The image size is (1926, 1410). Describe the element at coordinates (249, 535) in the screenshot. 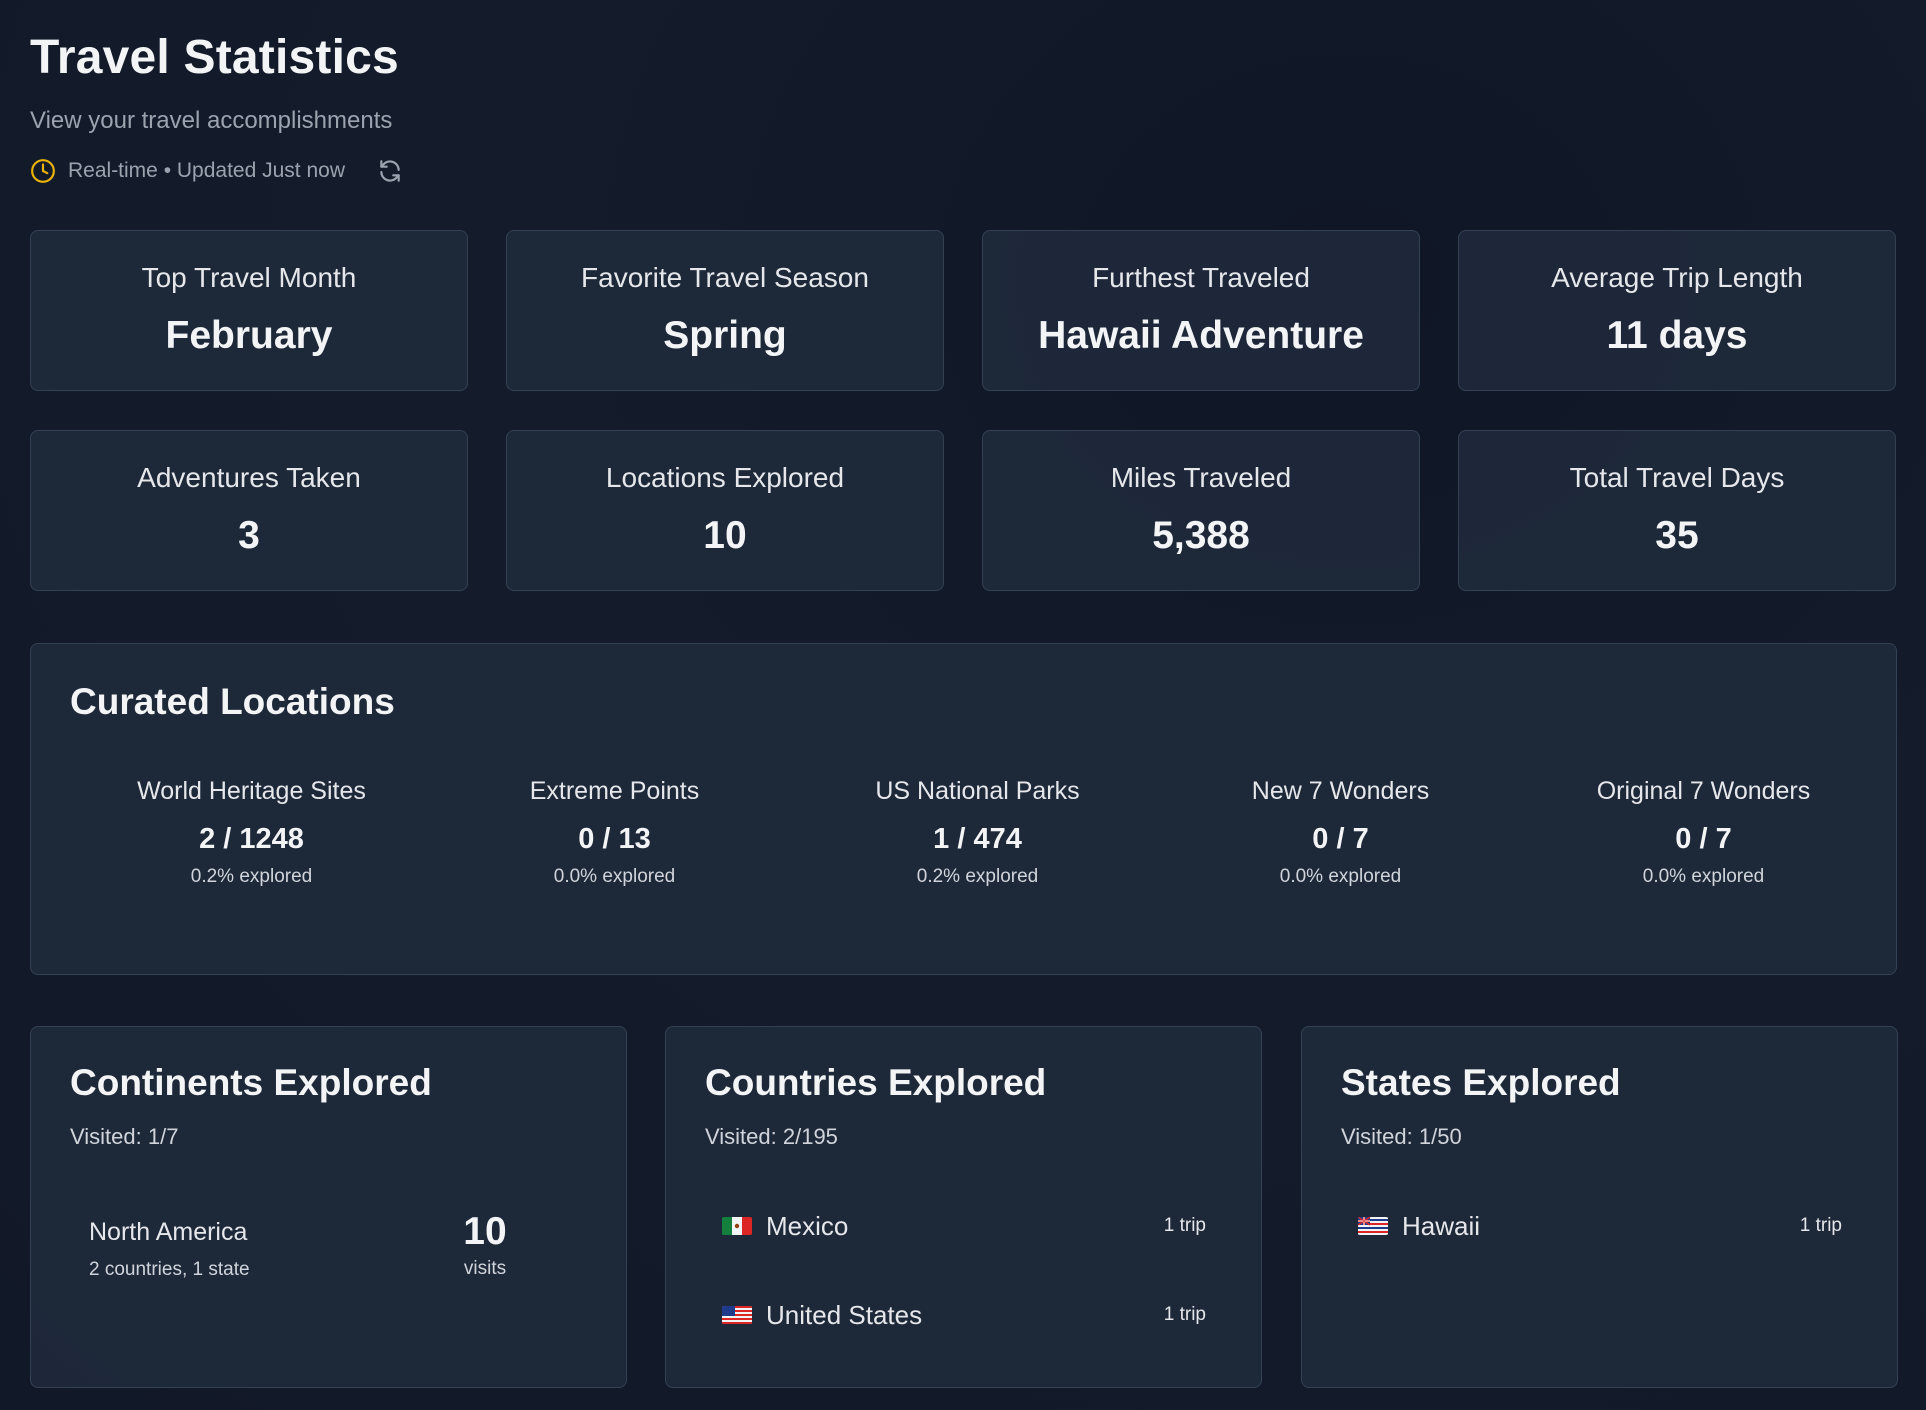

I see `stat-value: 3` at that location.